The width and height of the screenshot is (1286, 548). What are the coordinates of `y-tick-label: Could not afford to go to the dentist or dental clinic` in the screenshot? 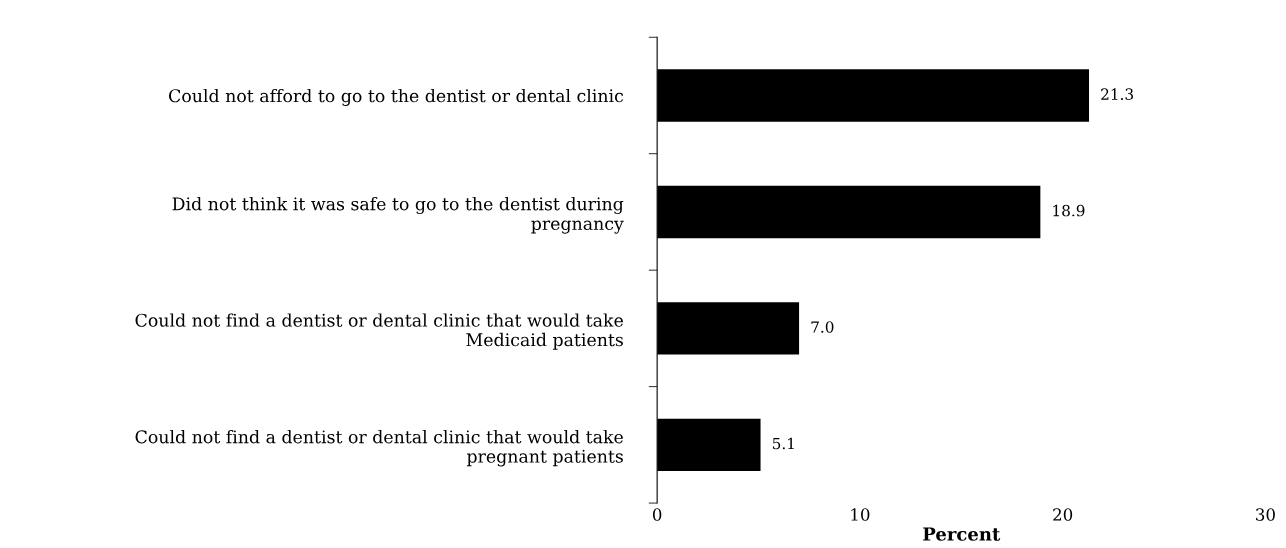 It's located at (396, 97).